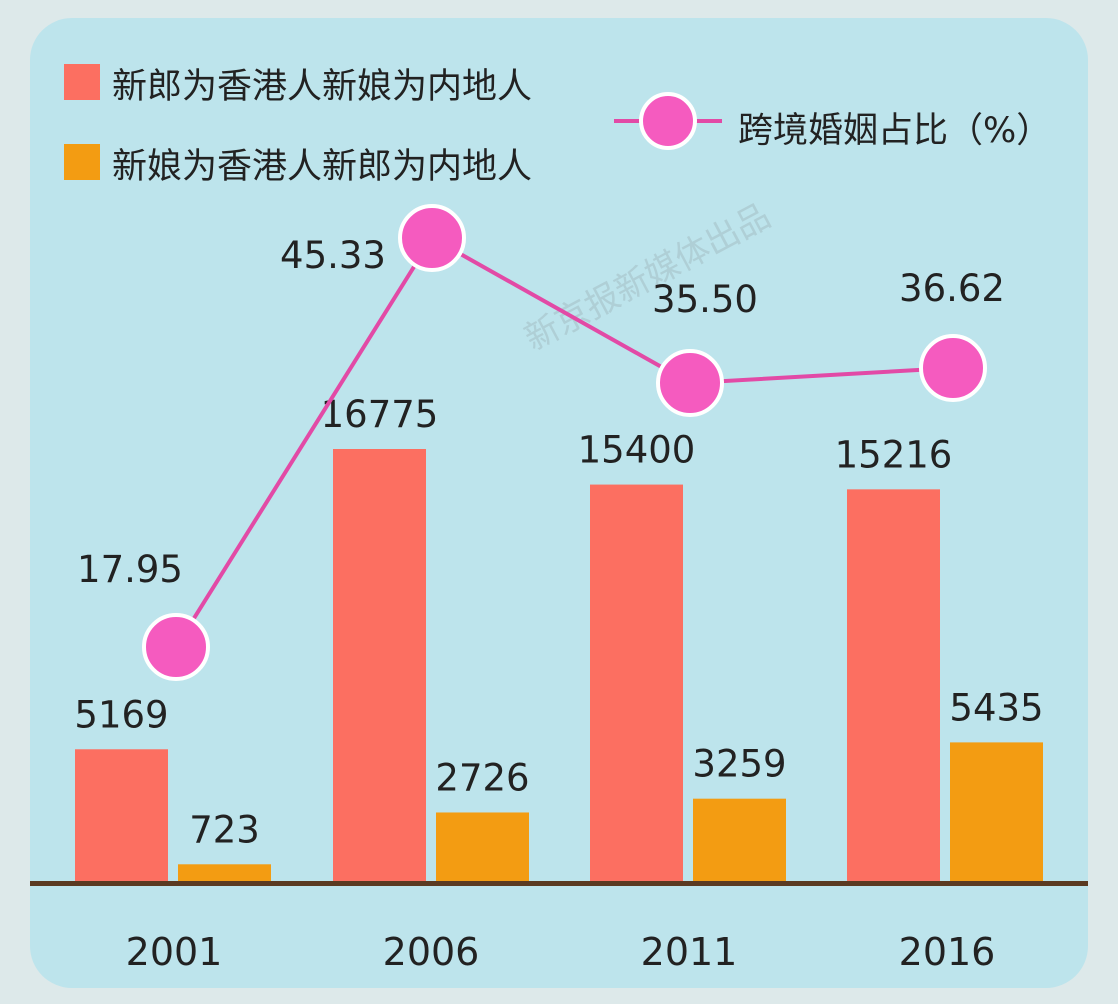 This screenshot has width=1118, height=1004. I want to click on legend-swatch-series2, so click(82, 162).